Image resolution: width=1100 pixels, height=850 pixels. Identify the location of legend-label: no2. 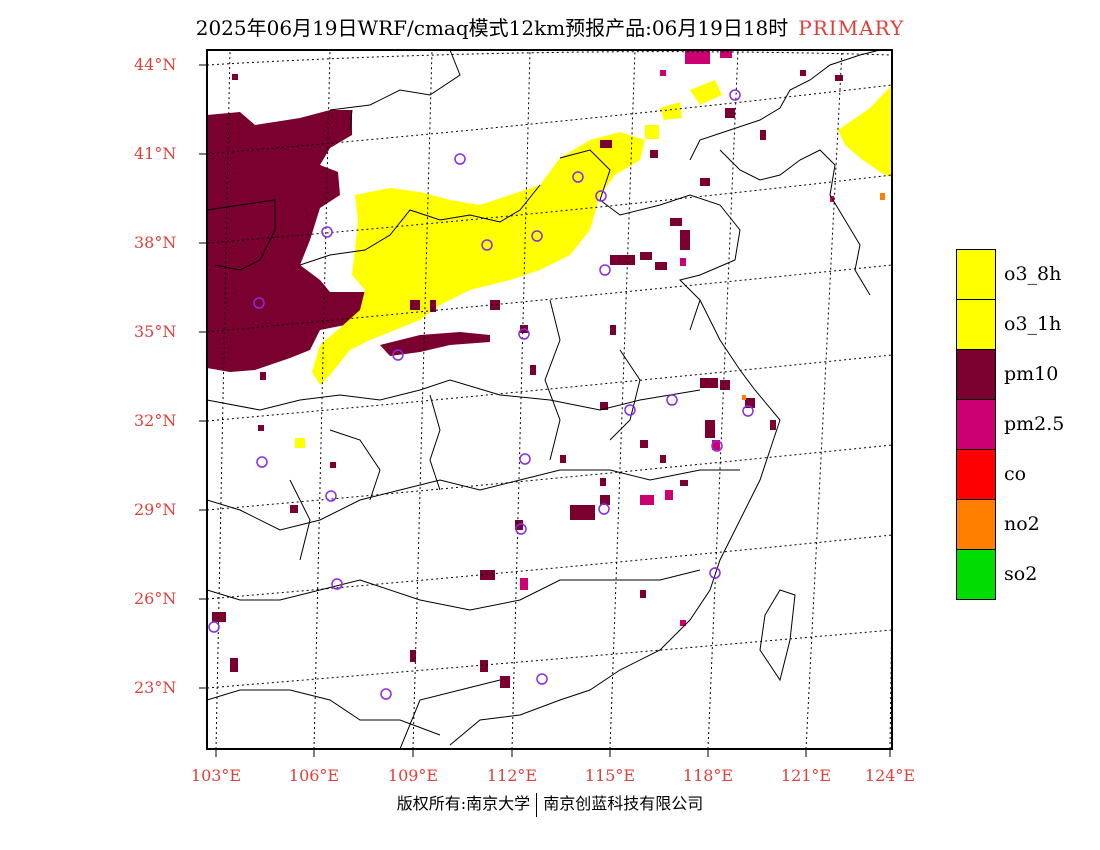
(1022, 524).